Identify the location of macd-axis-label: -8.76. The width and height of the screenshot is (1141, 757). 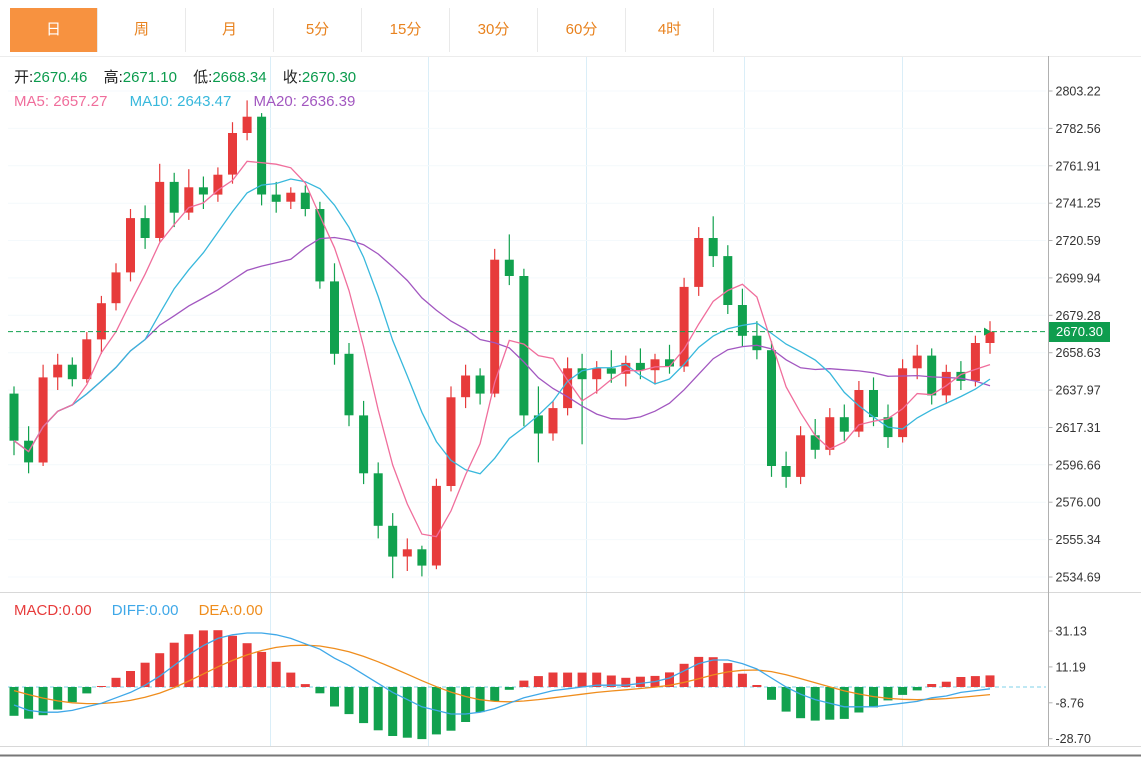
(1070, 703).